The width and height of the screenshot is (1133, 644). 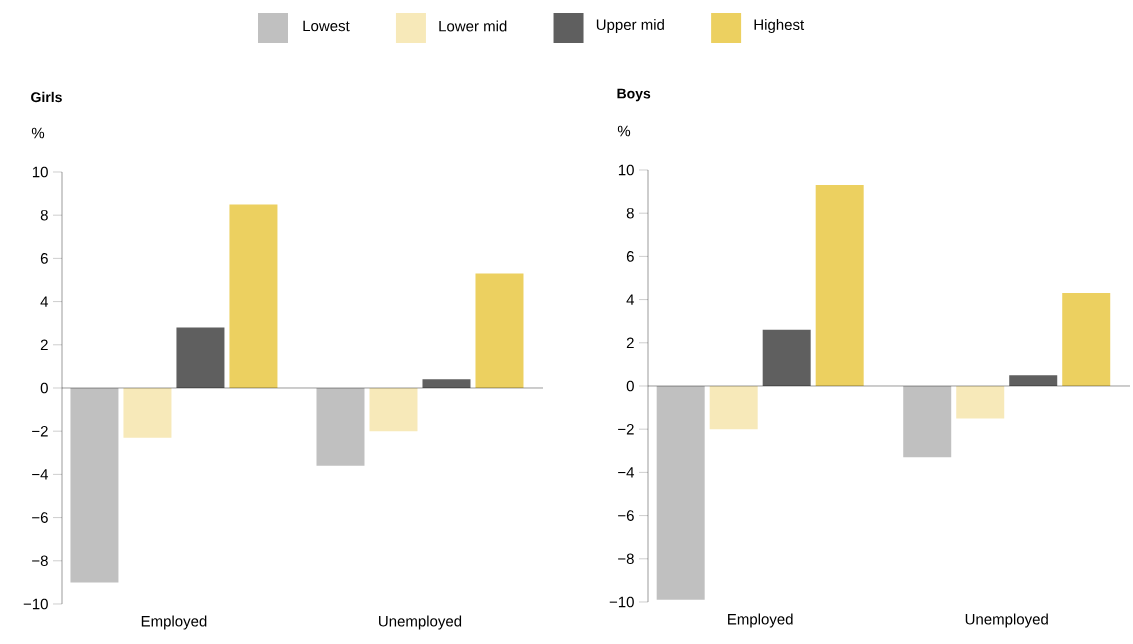 What do you see at coordinates (779, 26) in the screenshot?
I see `legend-label: Highest` at bounding box center [779, 26].